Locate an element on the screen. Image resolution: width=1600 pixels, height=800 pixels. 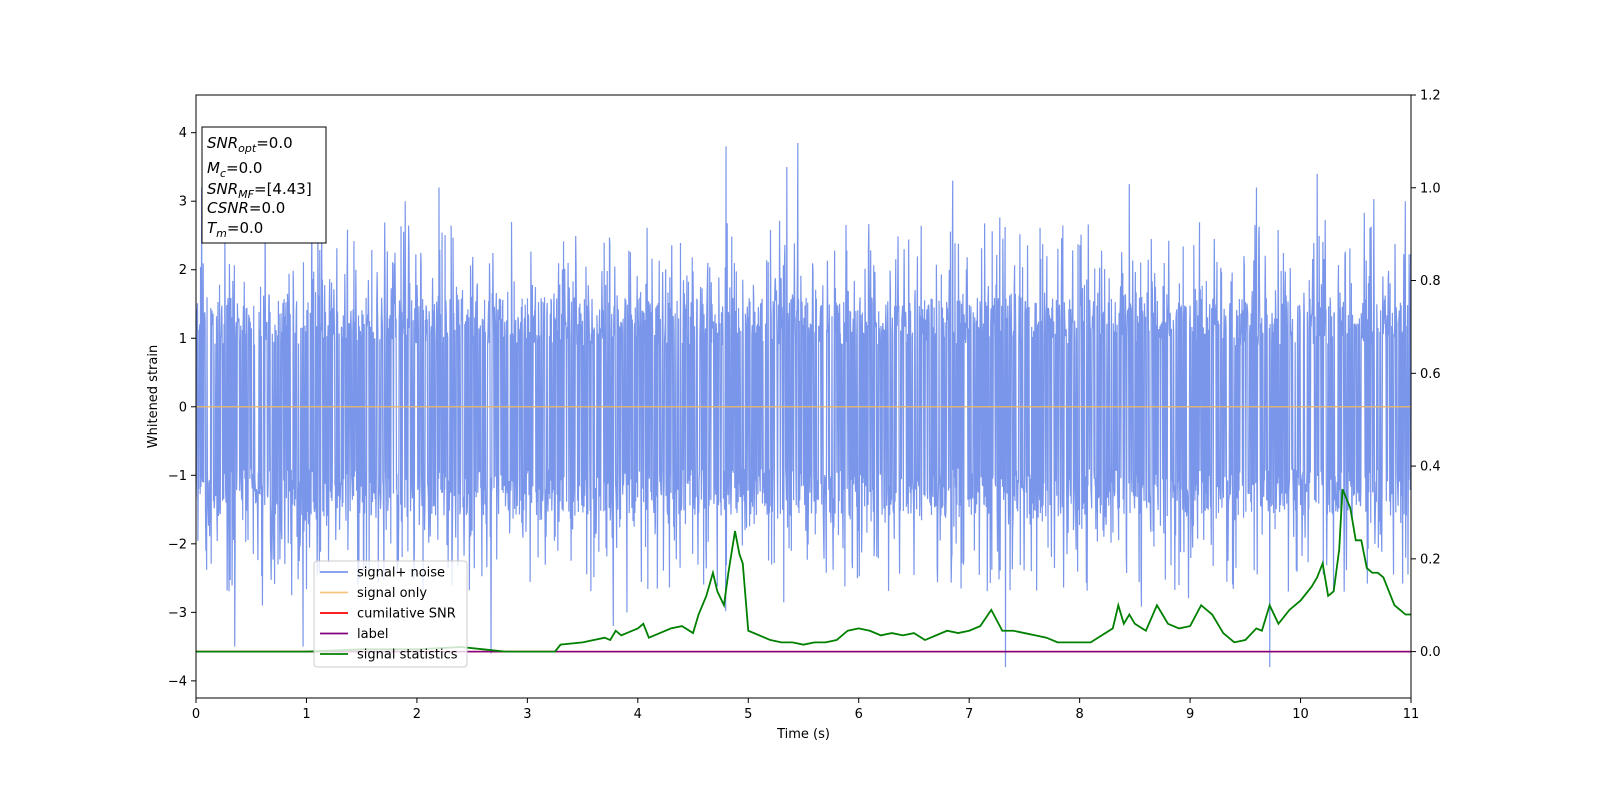
y-axis-right: 0.0 0.2 0.4 0.6 0.8 1.0 1.2 is located at coordinates (1426, 374).